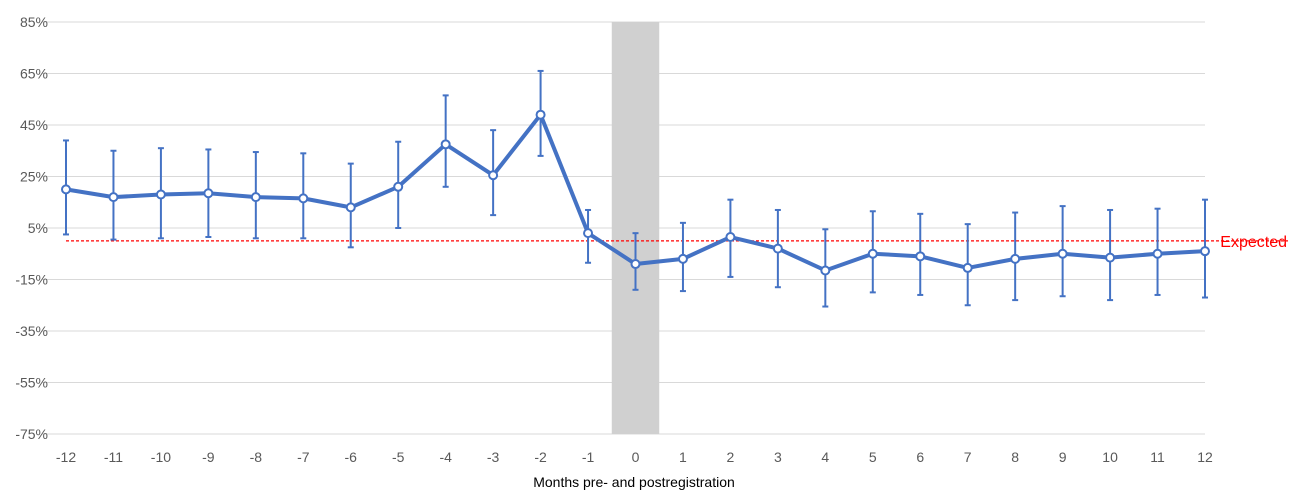 The height and width of the screenshot is (493, 1289). I want to click on x-tick-label: -4, so click(445, 457).